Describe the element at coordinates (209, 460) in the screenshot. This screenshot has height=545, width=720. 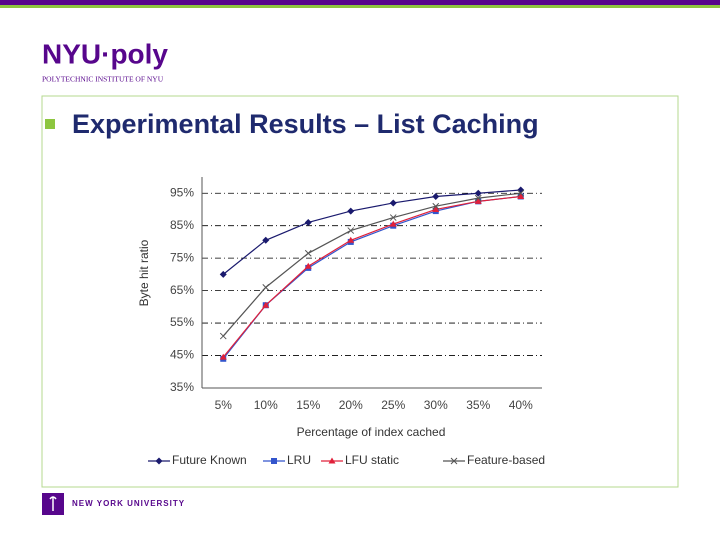
I see `legend-label: Future Known` at that location.